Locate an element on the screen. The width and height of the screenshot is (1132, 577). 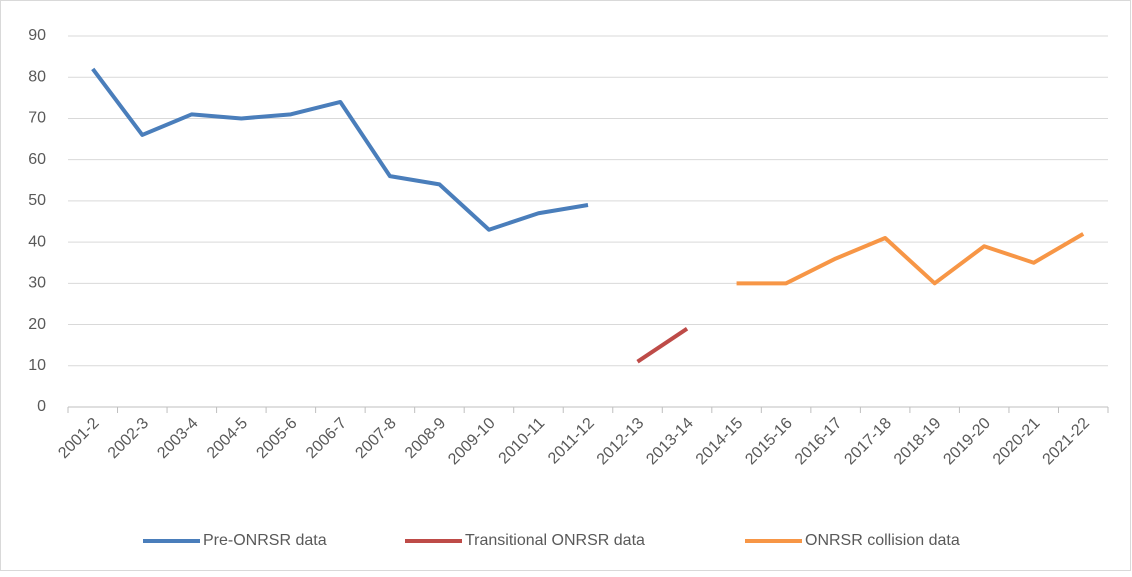
y-tick-label: 20 is located at coordinates (37, 324).